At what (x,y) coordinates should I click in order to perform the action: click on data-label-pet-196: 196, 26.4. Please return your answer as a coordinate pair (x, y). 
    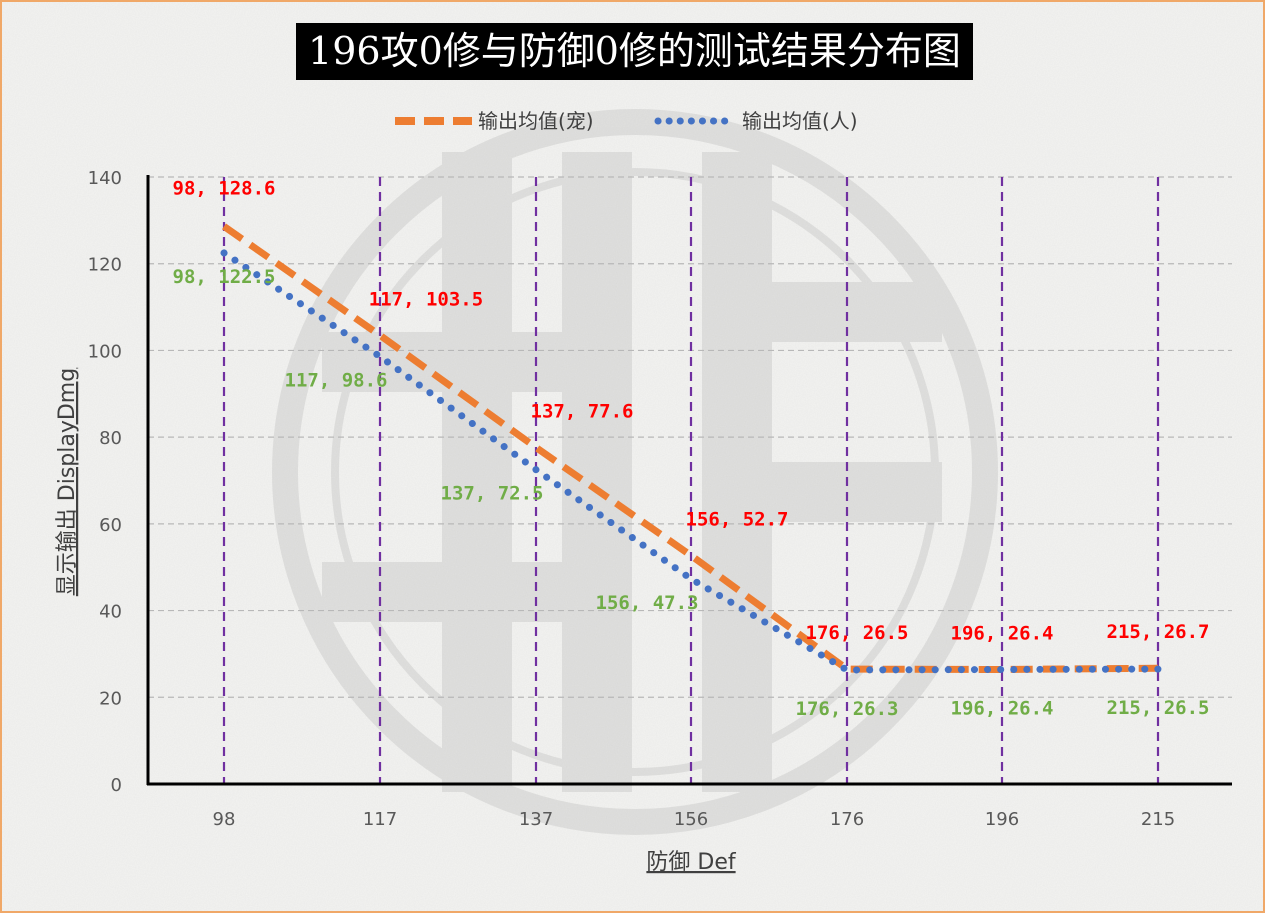
    Looking at the image, I should click on (1002, 634).